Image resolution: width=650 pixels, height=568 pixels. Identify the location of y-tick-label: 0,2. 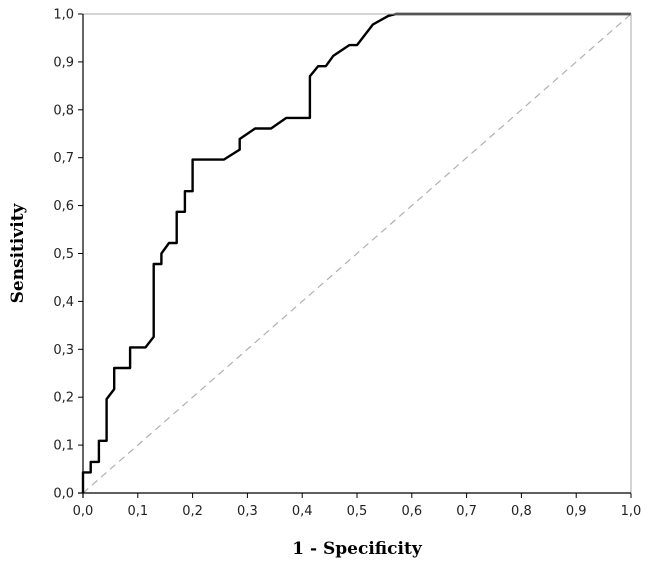
(63, 398).